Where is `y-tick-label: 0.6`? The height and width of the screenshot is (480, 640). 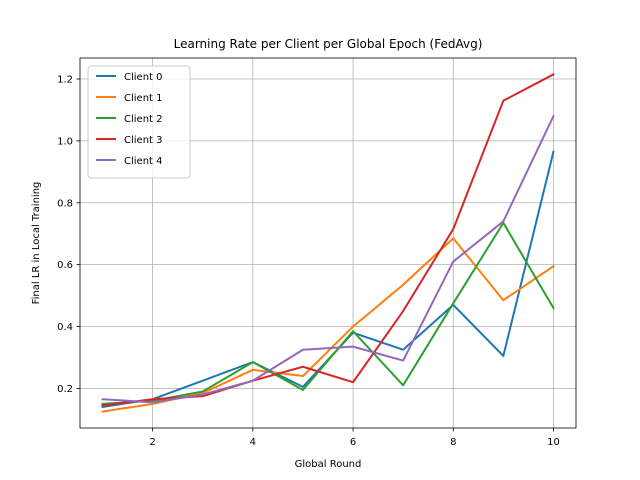 y-tick-label: 0.6 is located at coordinates (65, 265).